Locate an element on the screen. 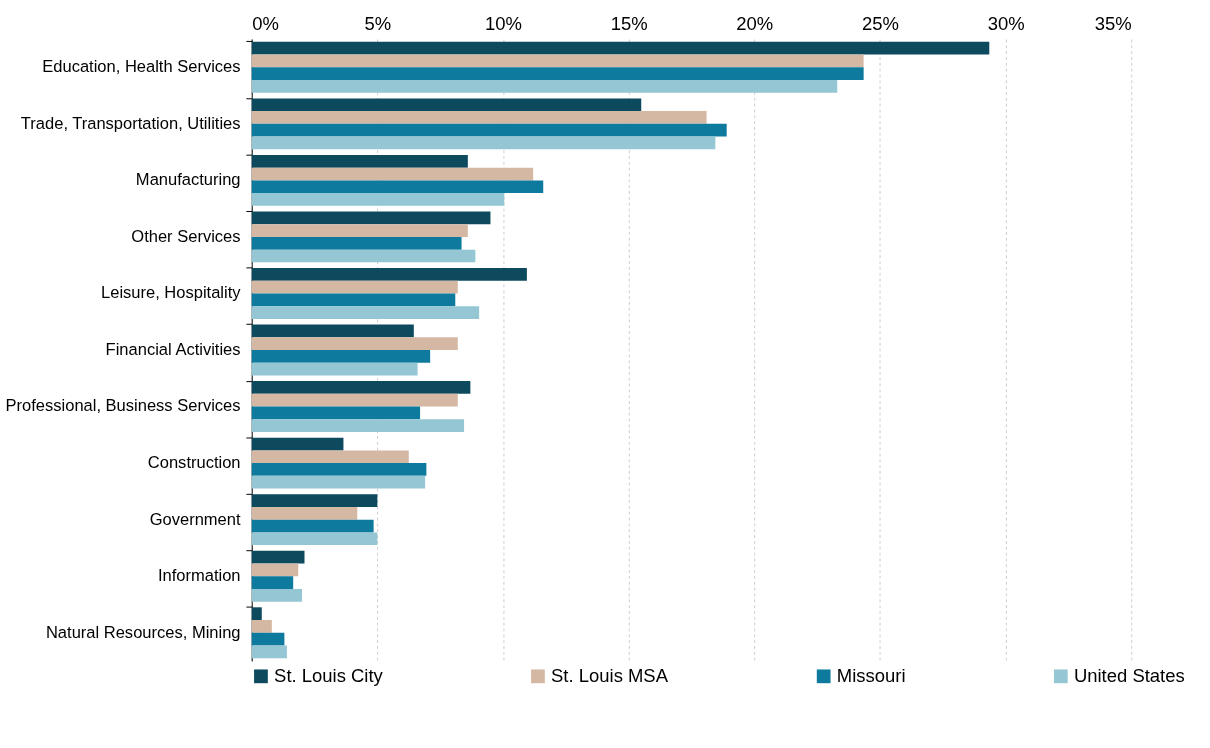 Image resolution: width=1210 pixels, height=748 pixels. x-tick-label: 20% is located at coordinates (755, 23).